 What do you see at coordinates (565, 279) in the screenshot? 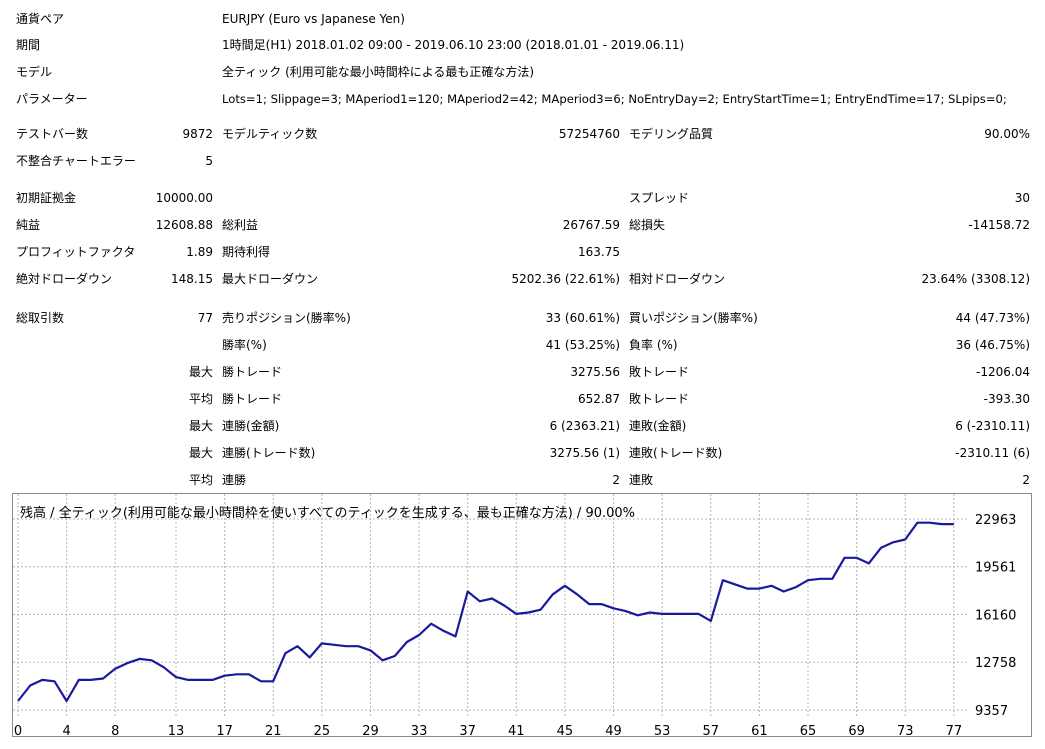
I see `max-drawdown-value: 5202.36 (22.61%)` at bounding box center [565, 279].